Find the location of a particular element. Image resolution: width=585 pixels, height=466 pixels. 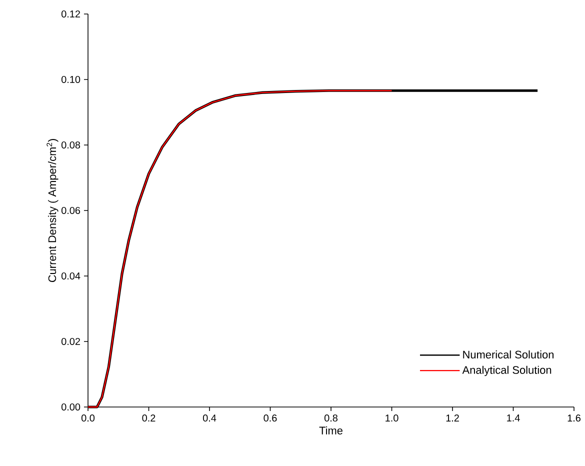

x-axis-title: Time is located at coordinates (330, 430).